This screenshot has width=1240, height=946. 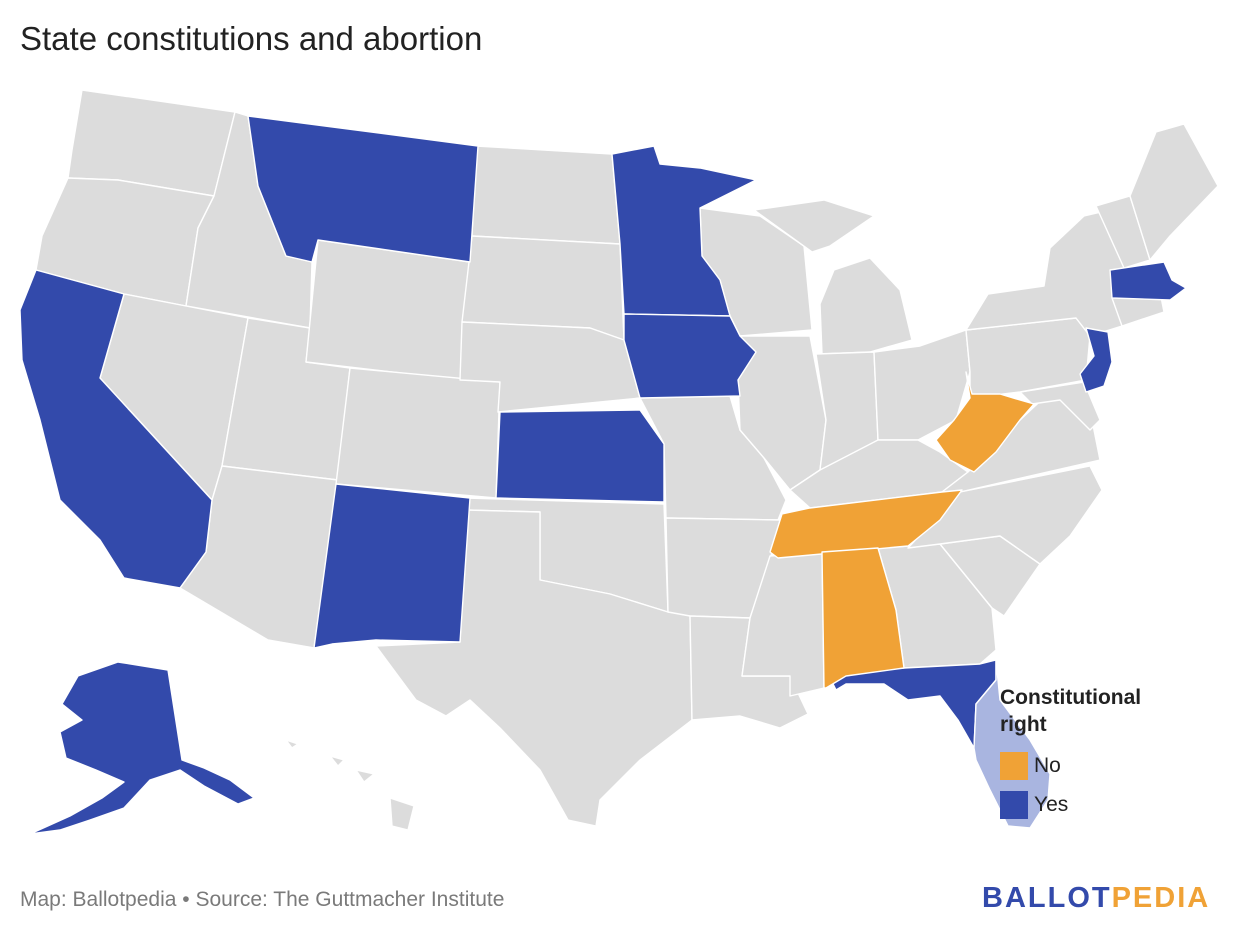 What do you see at coordinates (1071, 697) in the screenshot?
I see `legend-title-line1: Constitutional` at bounding box center [1071, 697].